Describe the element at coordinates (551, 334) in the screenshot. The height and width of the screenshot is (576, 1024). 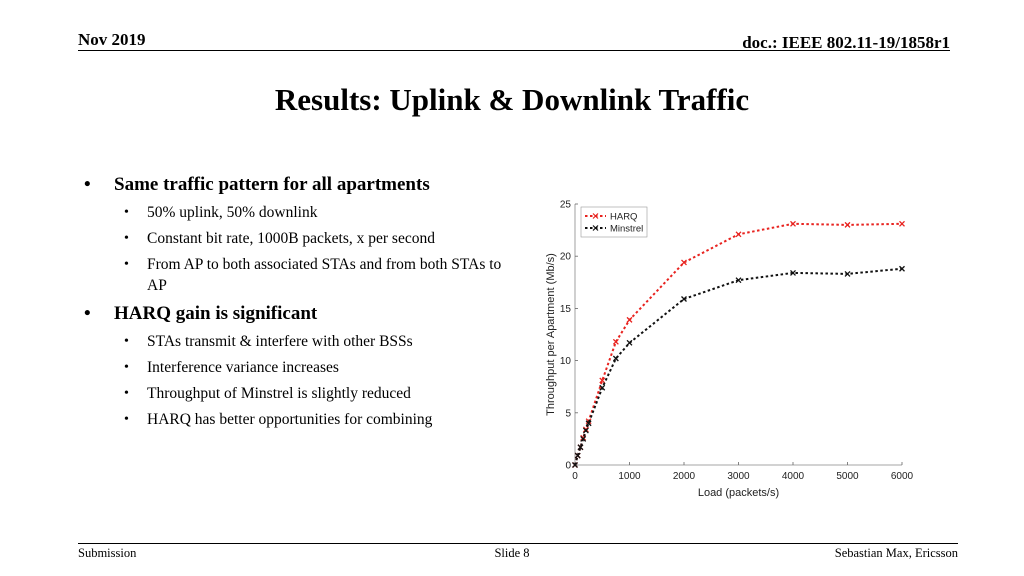
I see `y-axis-label: Throughput per Apartment (Mb/s)` at that location.